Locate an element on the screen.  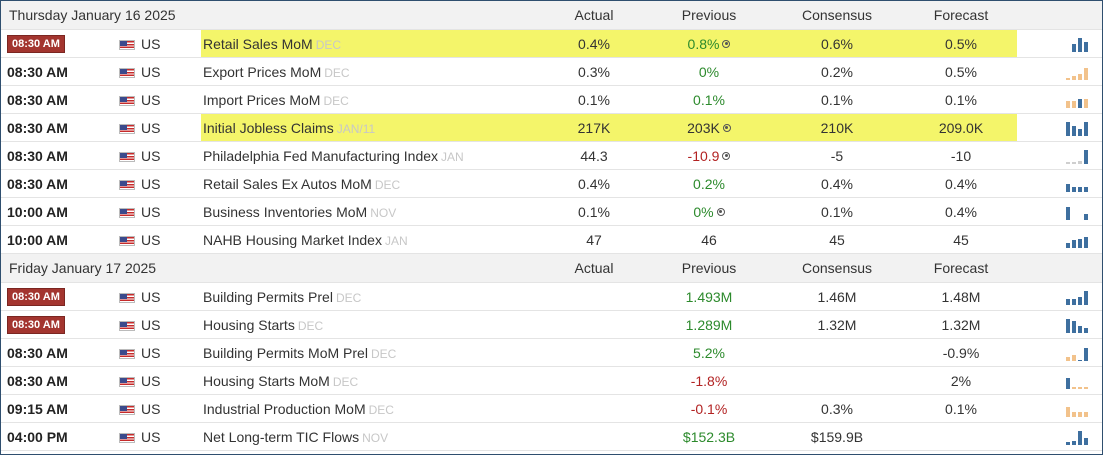
event-link: Building Permits Prel is located at coordinates (268, 296).